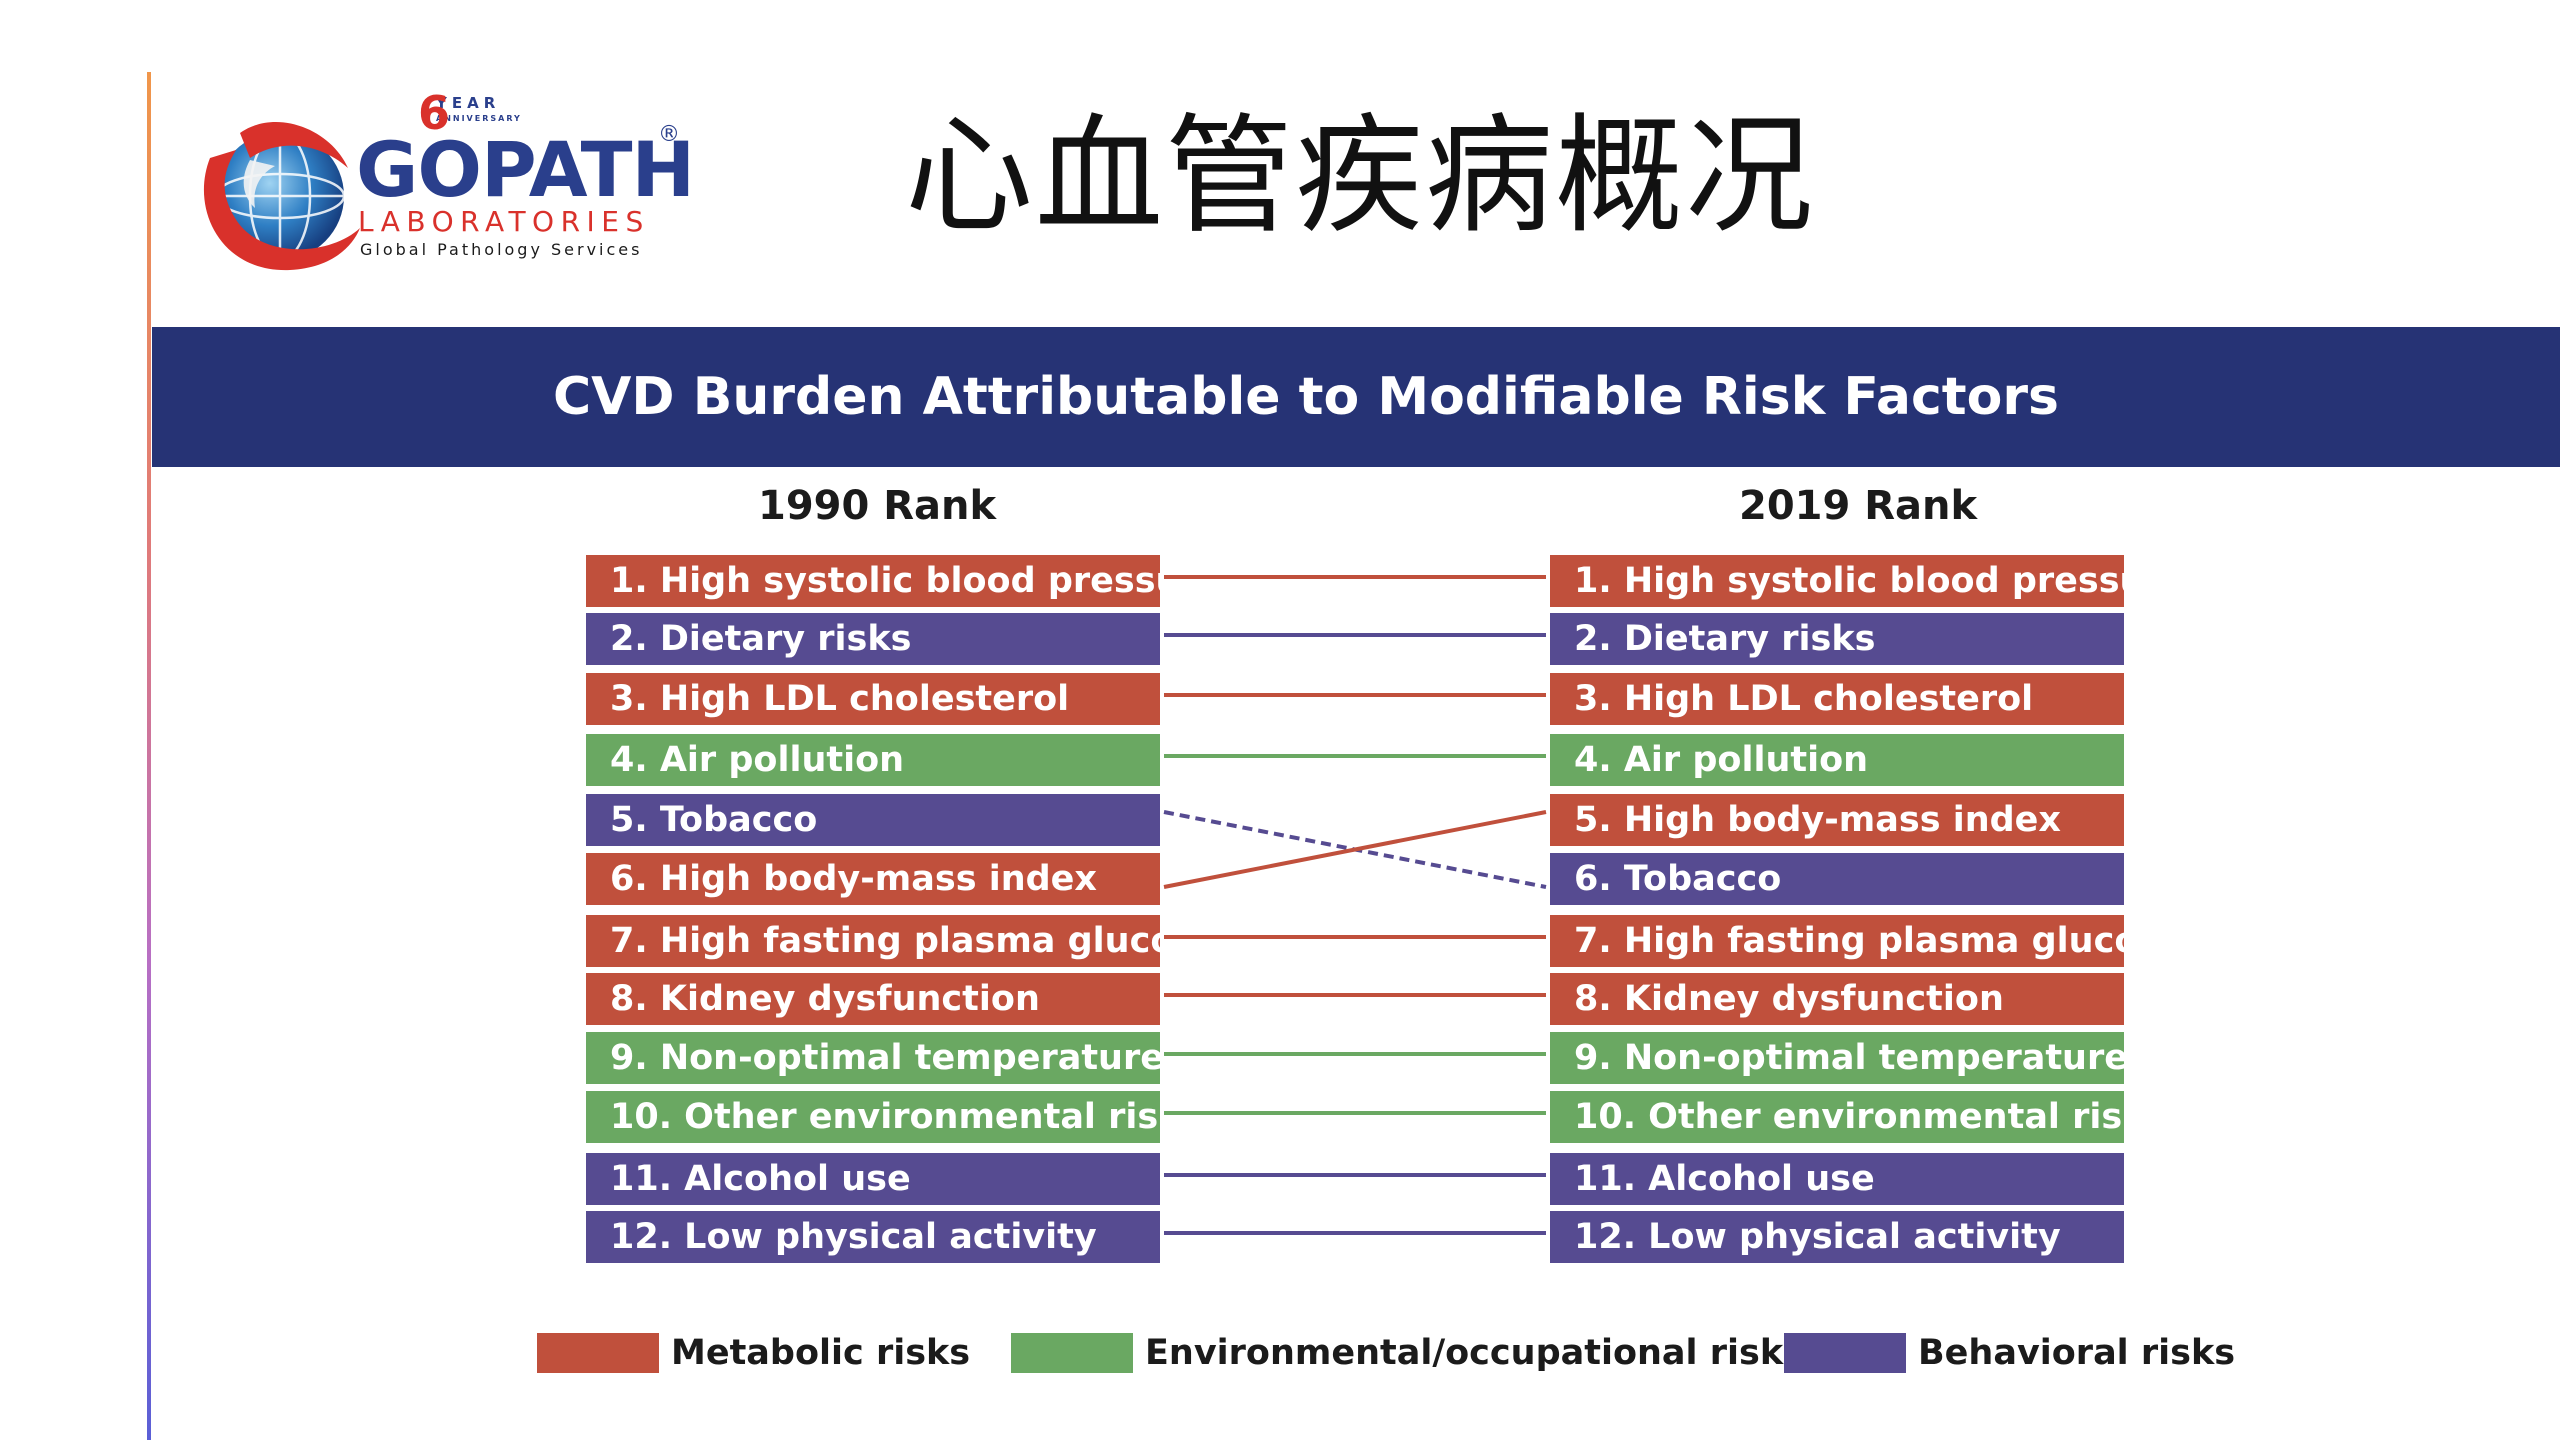  I want to click on logo-subtitle: LABORATORIES, so click(504, 221).